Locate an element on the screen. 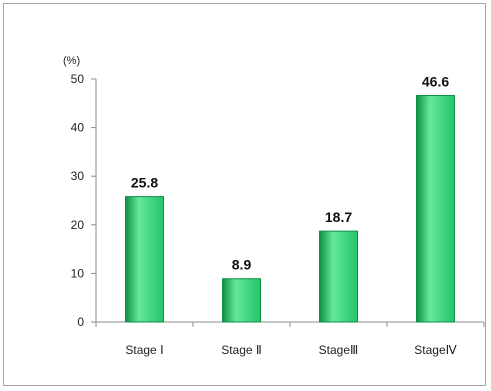  y-tick-label: 30 is located at coordinates (78, 176).